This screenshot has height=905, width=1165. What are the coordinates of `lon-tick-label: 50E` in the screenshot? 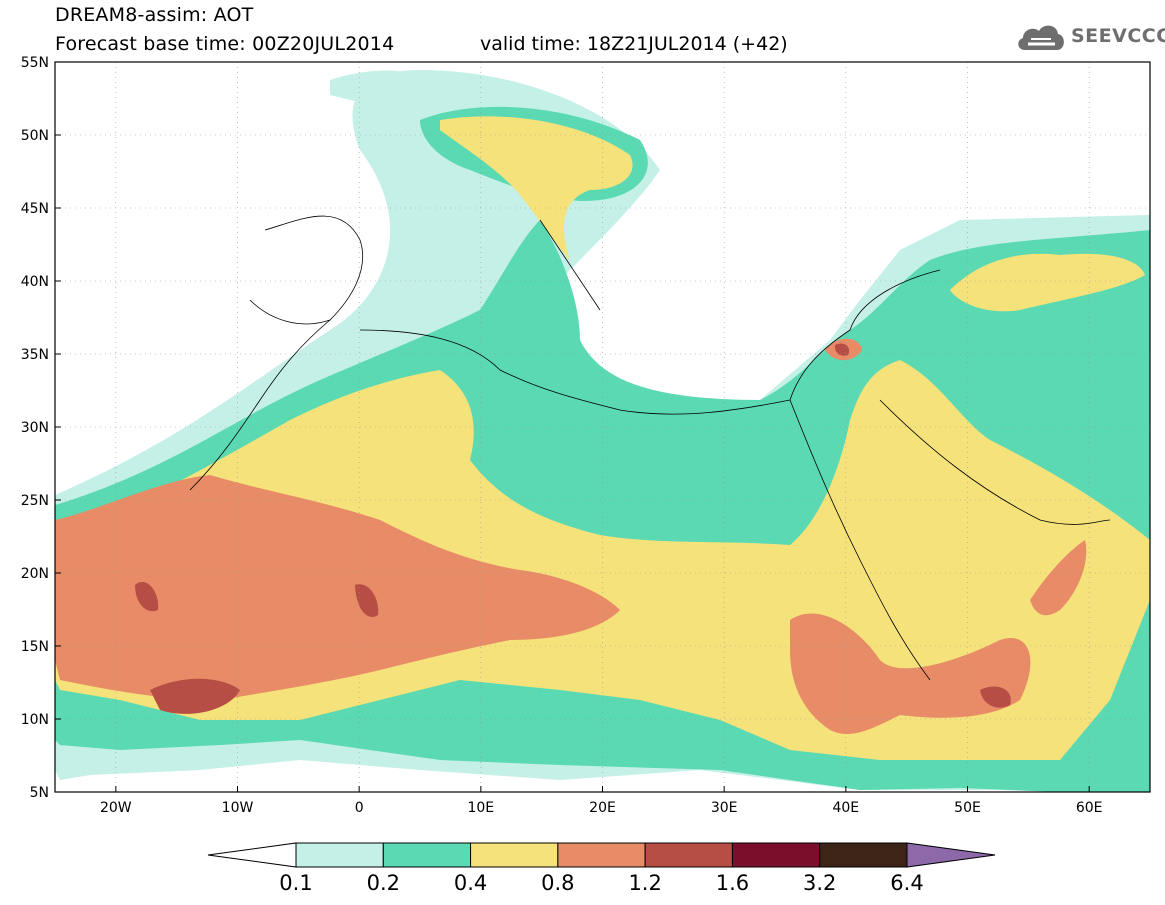 It's located at (967, 808).